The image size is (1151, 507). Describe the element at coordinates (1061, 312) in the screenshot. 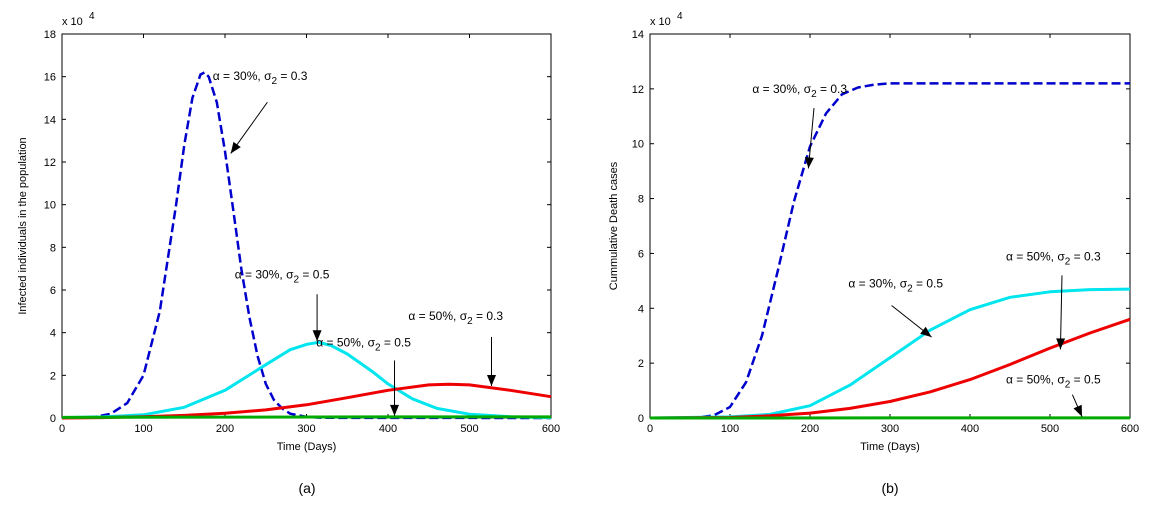

I see `annotation-arrow-shaft` at that location.